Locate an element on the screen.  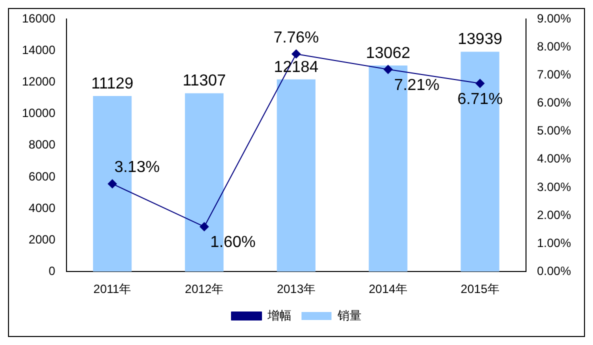
y-tick-label: 16000 is located at coordinates (39, 19).